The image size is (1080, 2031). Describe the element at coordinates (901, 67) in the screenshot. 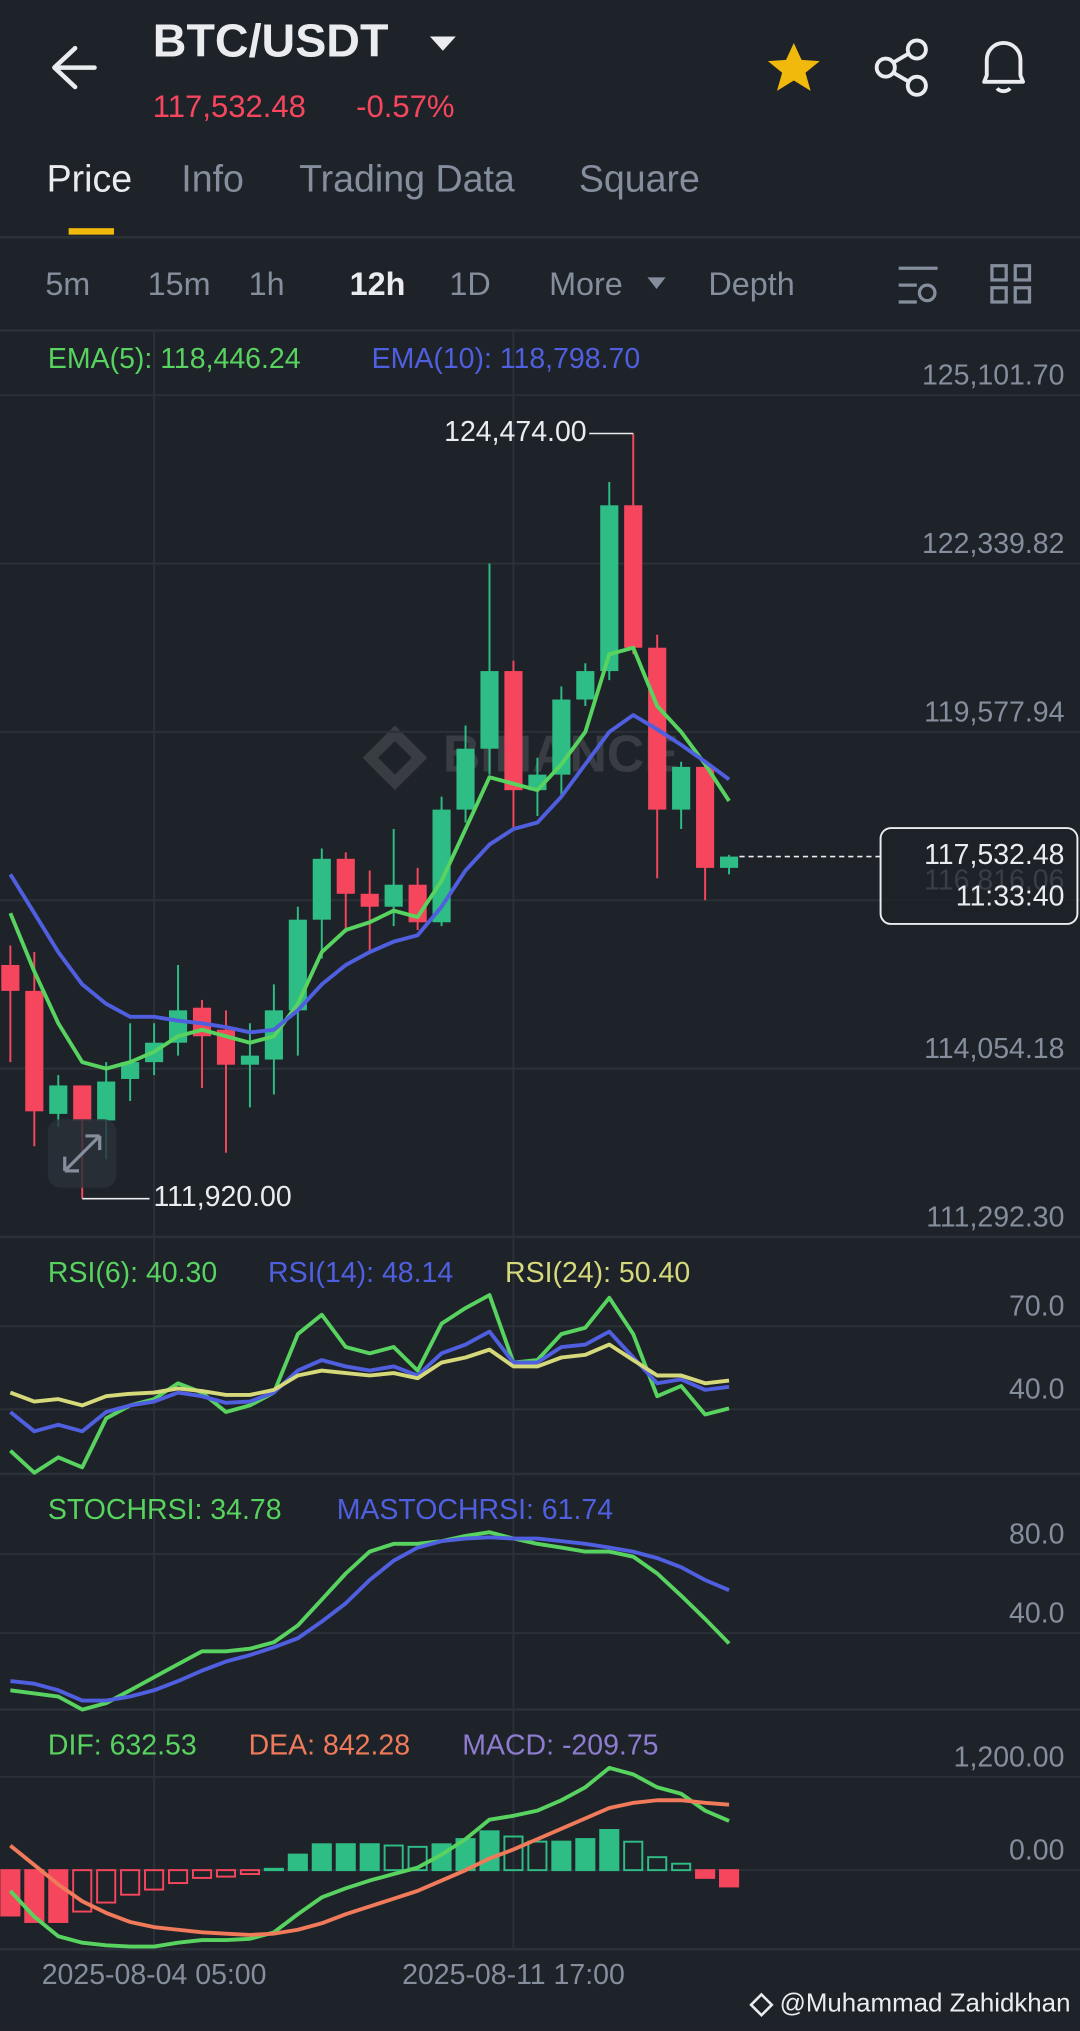

I see `share-button` at that location.